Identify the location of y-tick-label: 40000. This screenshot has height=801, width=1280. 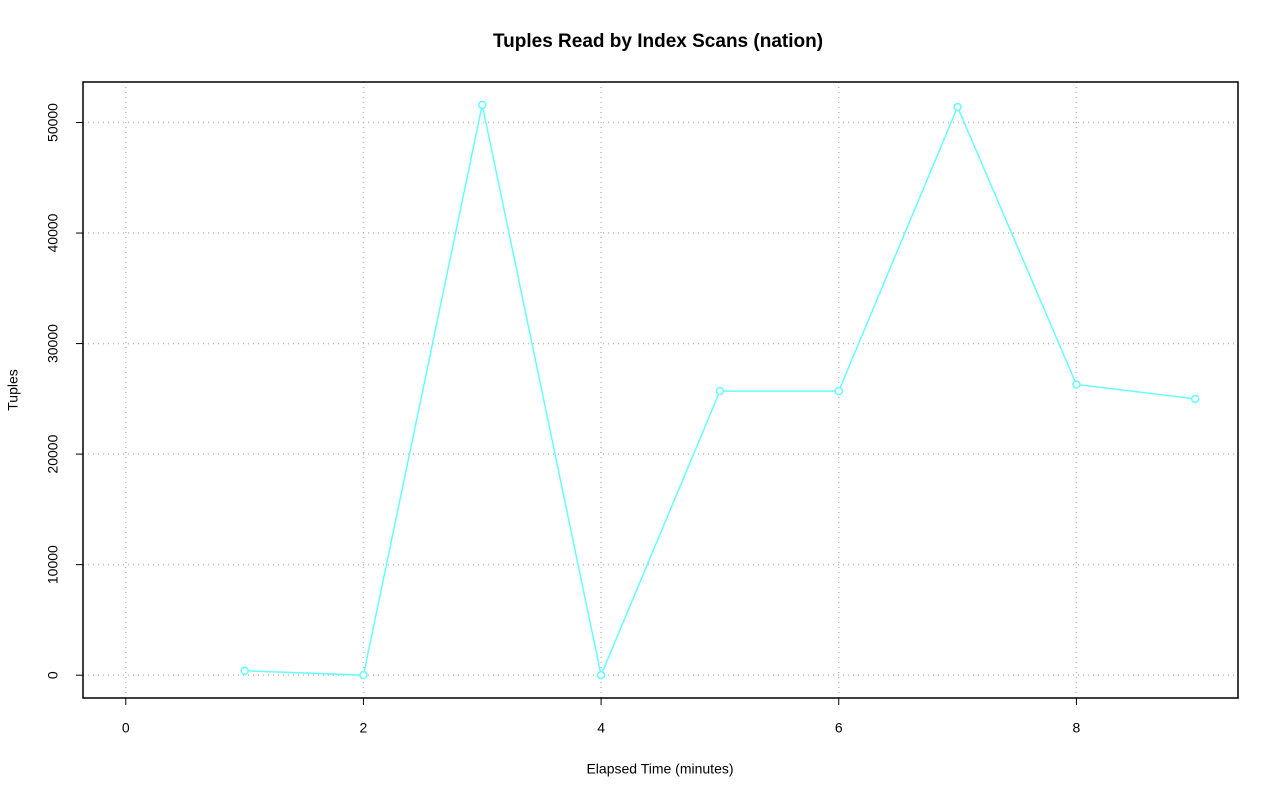
(53, 232).